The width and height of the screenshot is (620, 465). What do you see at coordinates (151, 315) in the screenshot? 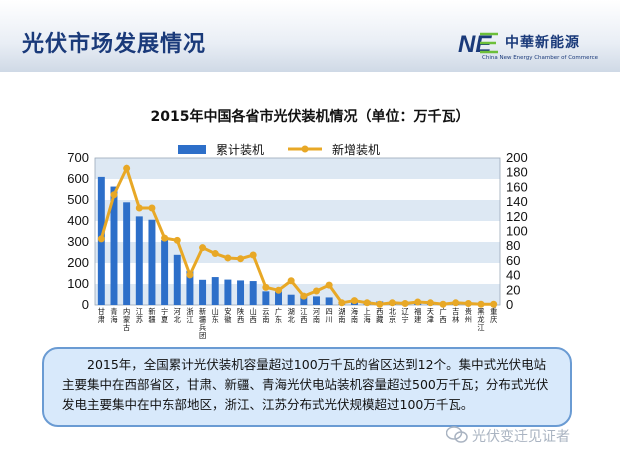
I see `x-tick-label: 新疆` at bounding box center [151, 315].